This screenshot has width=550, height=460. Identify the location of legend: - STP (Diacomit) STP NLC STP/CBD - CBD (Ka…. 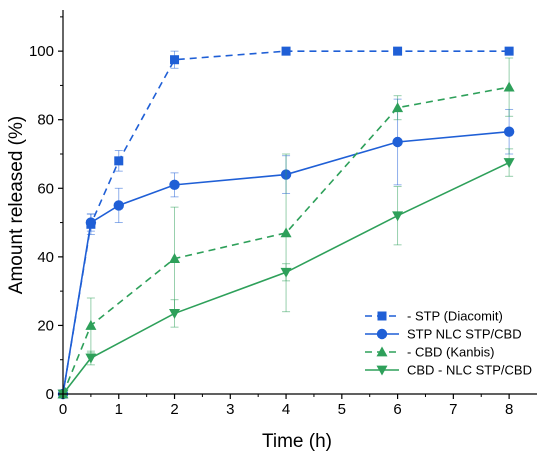
(448, 343).